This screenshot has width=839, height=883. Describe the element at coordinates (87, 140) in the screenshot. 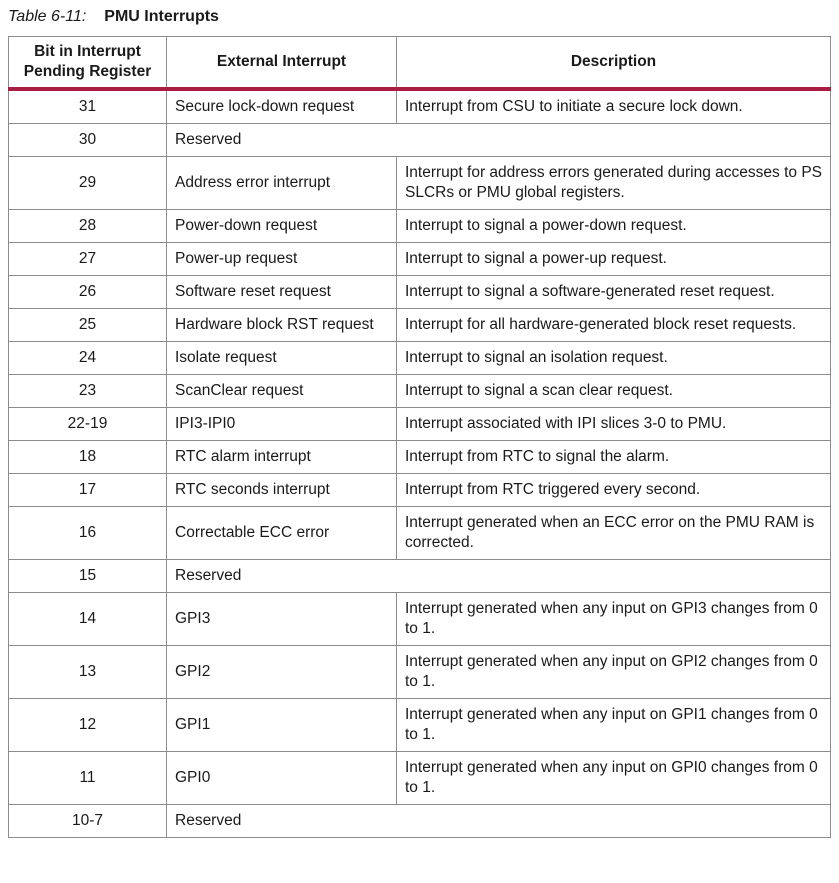

I see `cell-bit: 30` at that location.